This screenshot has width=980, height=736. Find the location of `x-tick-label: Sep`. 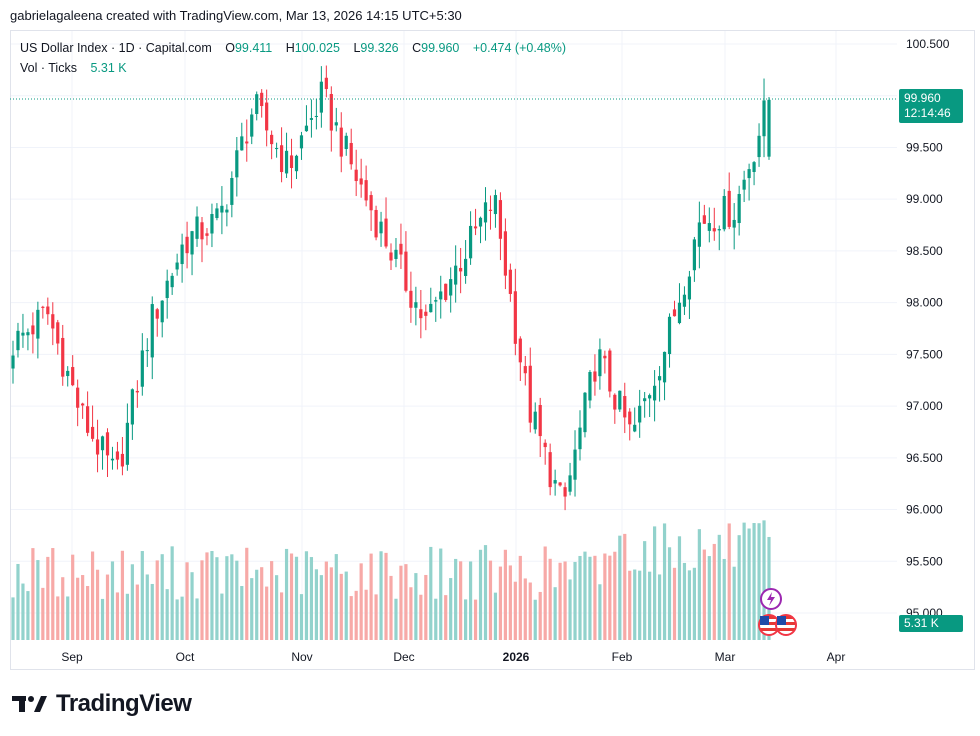

x-tick-label: Sep is located at coordinates (72, 657).